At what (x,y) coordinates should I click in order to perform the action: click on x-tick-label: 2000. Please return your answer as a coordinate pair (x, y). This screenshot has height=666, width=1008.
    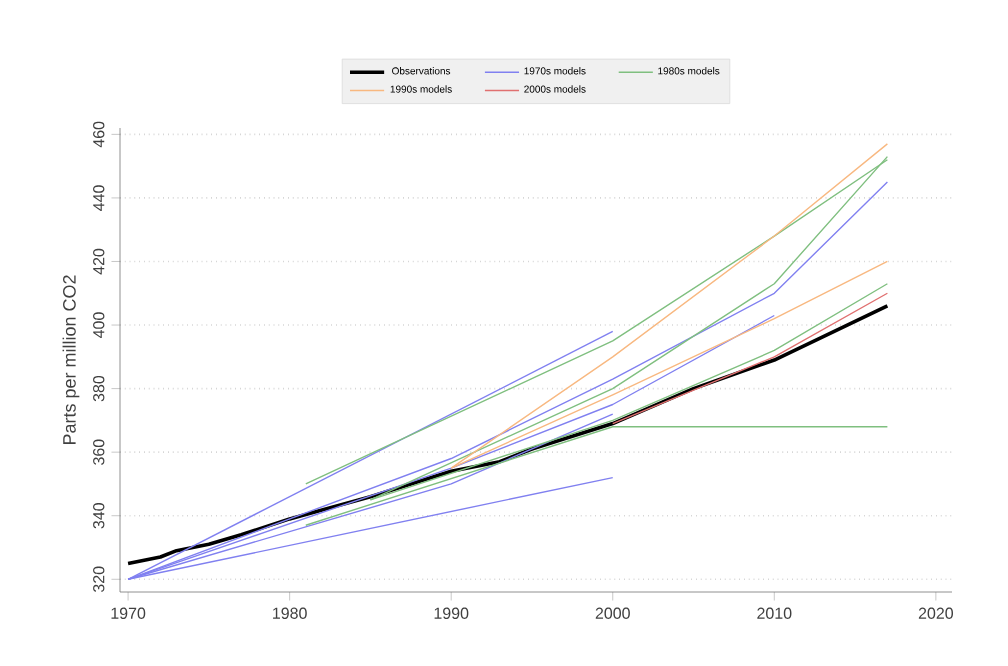
    Looking at the image, I should click on (612, 613).